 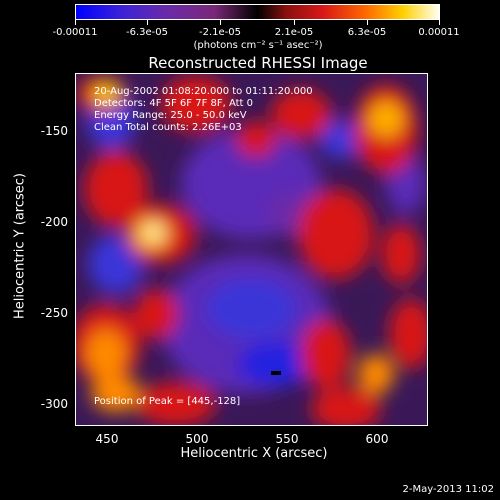 I want to click on annotation-time: 20-Aug-2002 01:08:20.000 to 01:11:20.000, so click(x=203, y=91).